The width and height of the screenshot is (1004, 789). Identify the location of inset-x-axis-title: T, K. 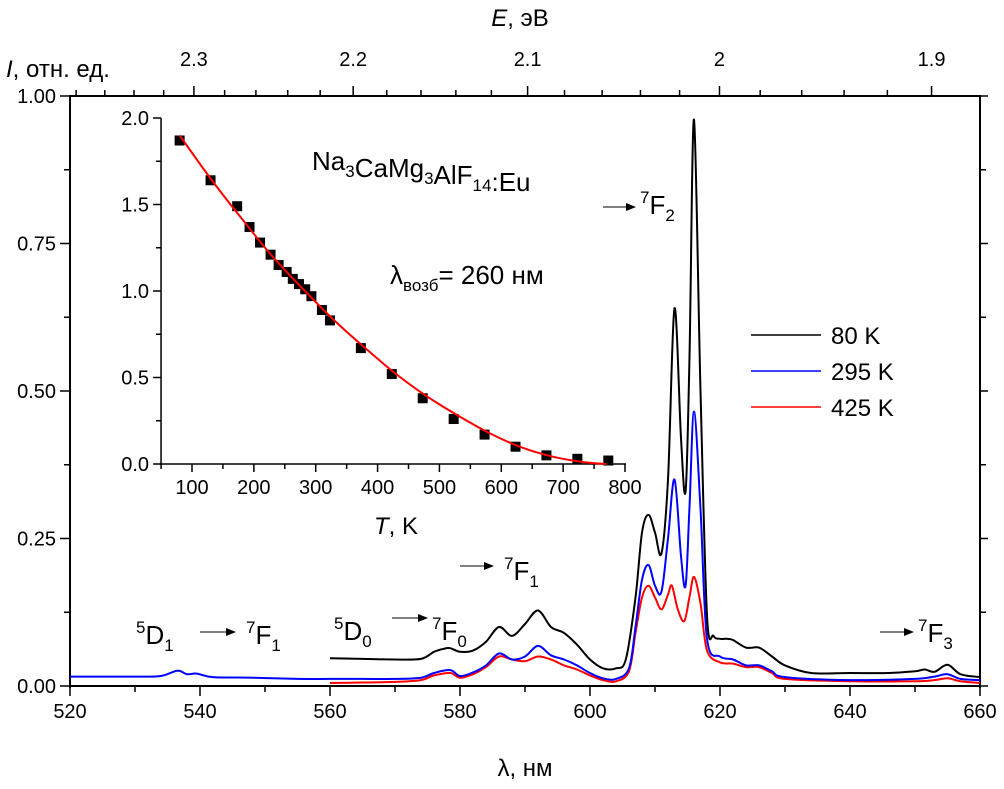
(396, 526).